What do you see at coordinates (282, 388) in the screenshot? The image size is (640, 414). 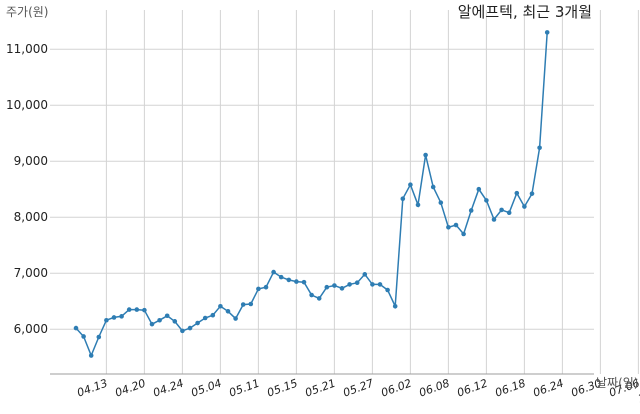 I see `x-tick-label: 05.15` at bounding box center [282, 388].